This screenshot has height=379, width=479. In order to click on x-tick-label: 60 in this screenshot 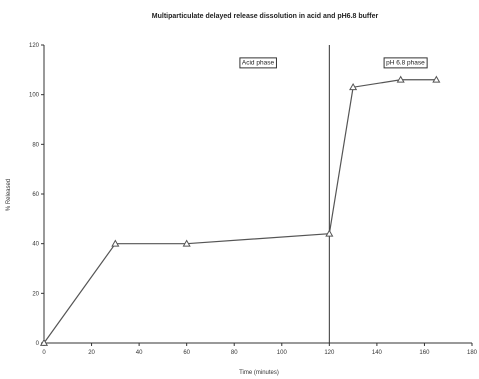, I will do `click(186, 353)`.